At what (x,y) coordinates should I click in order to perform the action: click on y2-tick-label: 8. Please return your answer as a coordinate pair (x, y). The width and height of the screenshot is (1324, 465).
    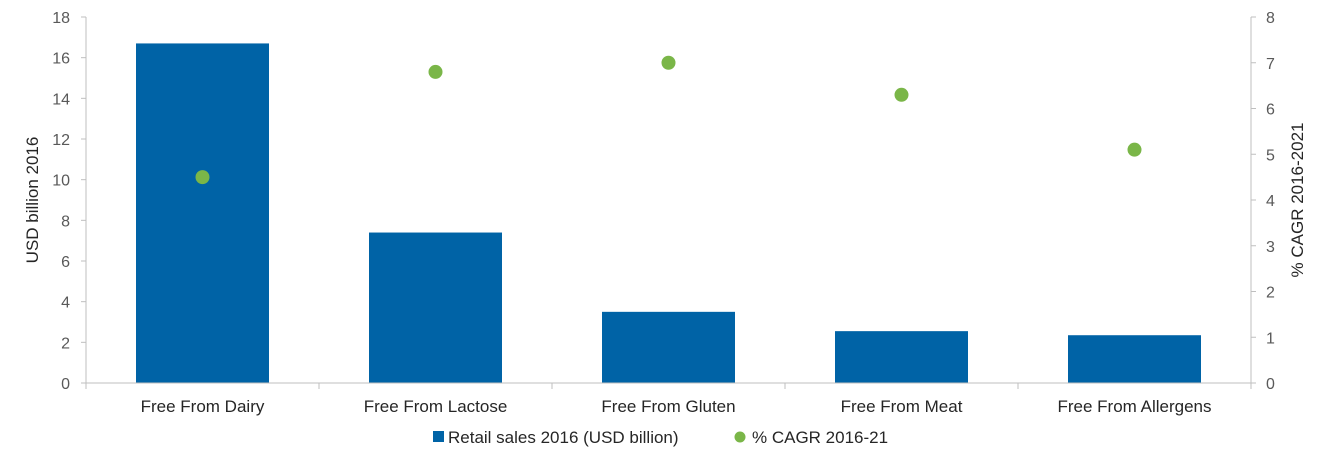
    Looking at the image, I should click on (1270, 18).